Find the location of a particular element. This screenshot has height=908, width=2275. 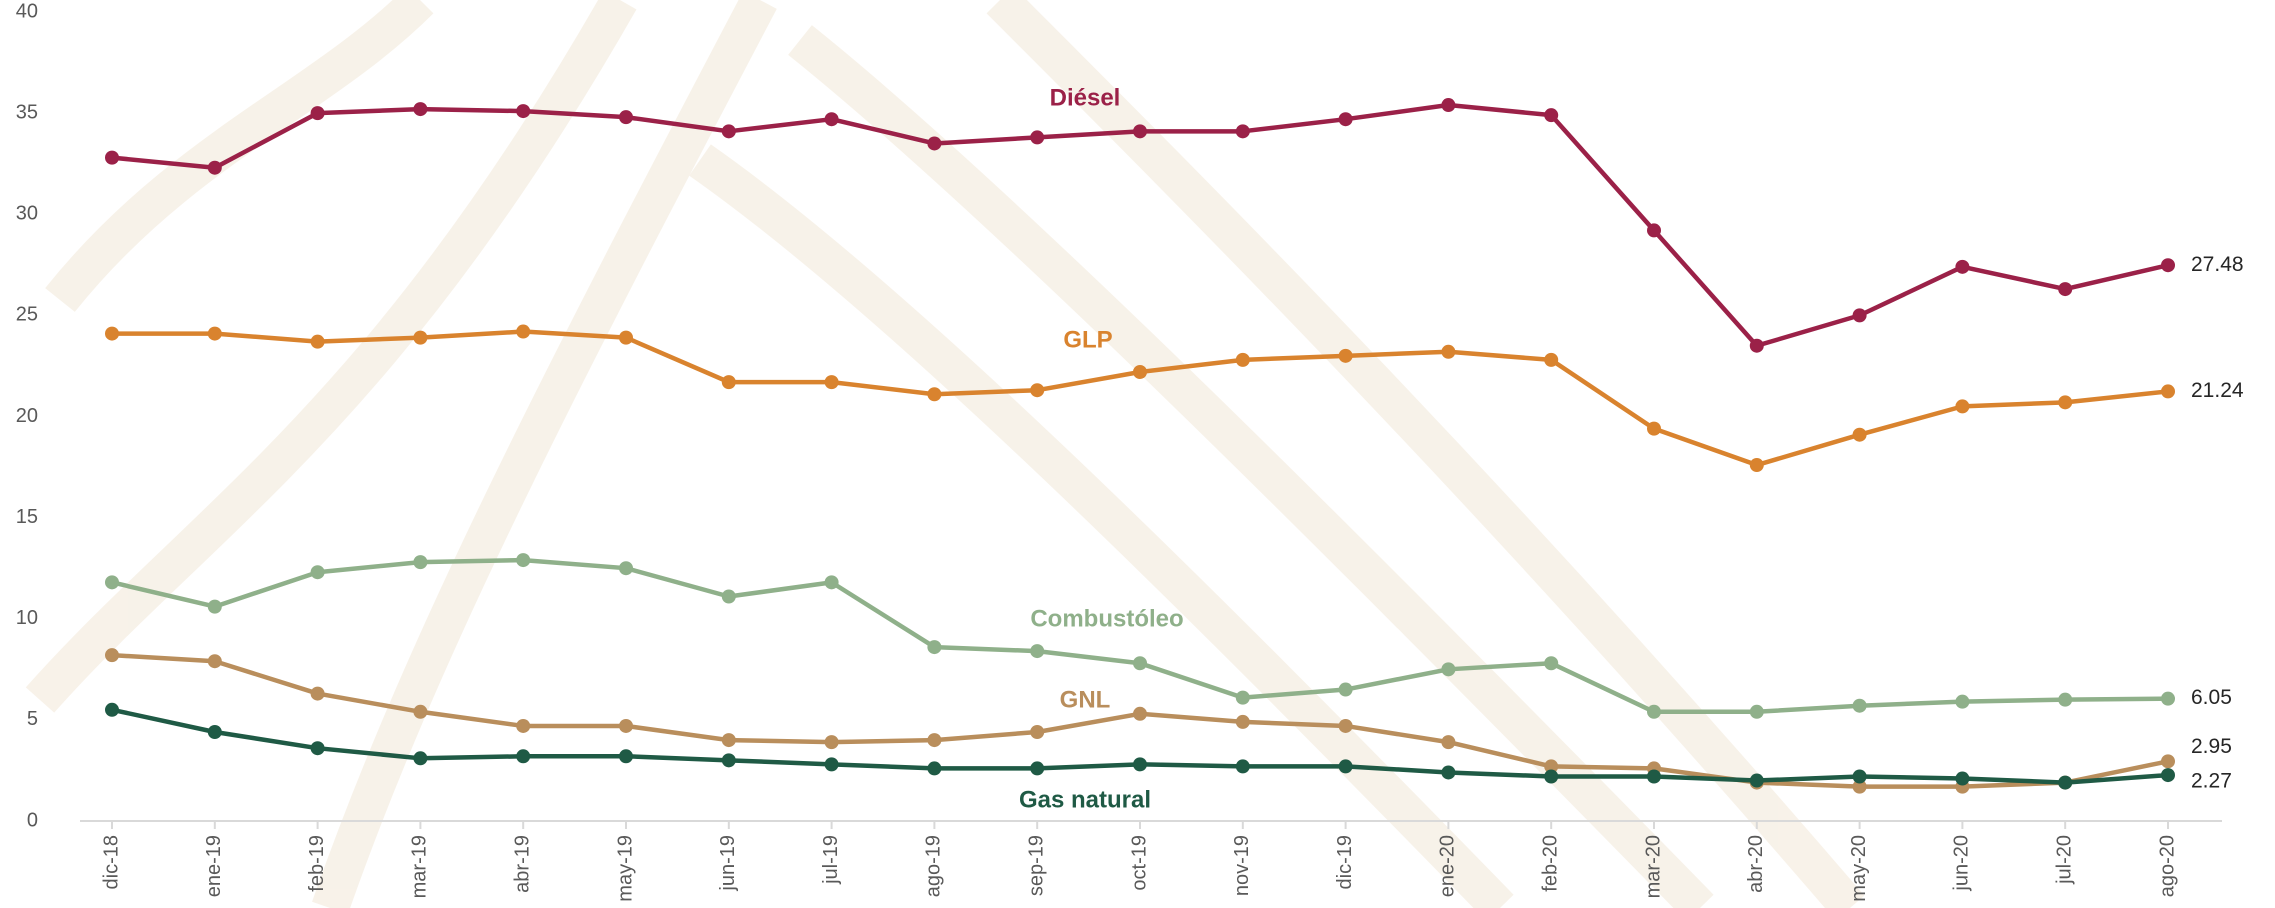

series-label: Diésel is located at coordinates (1085, 97).